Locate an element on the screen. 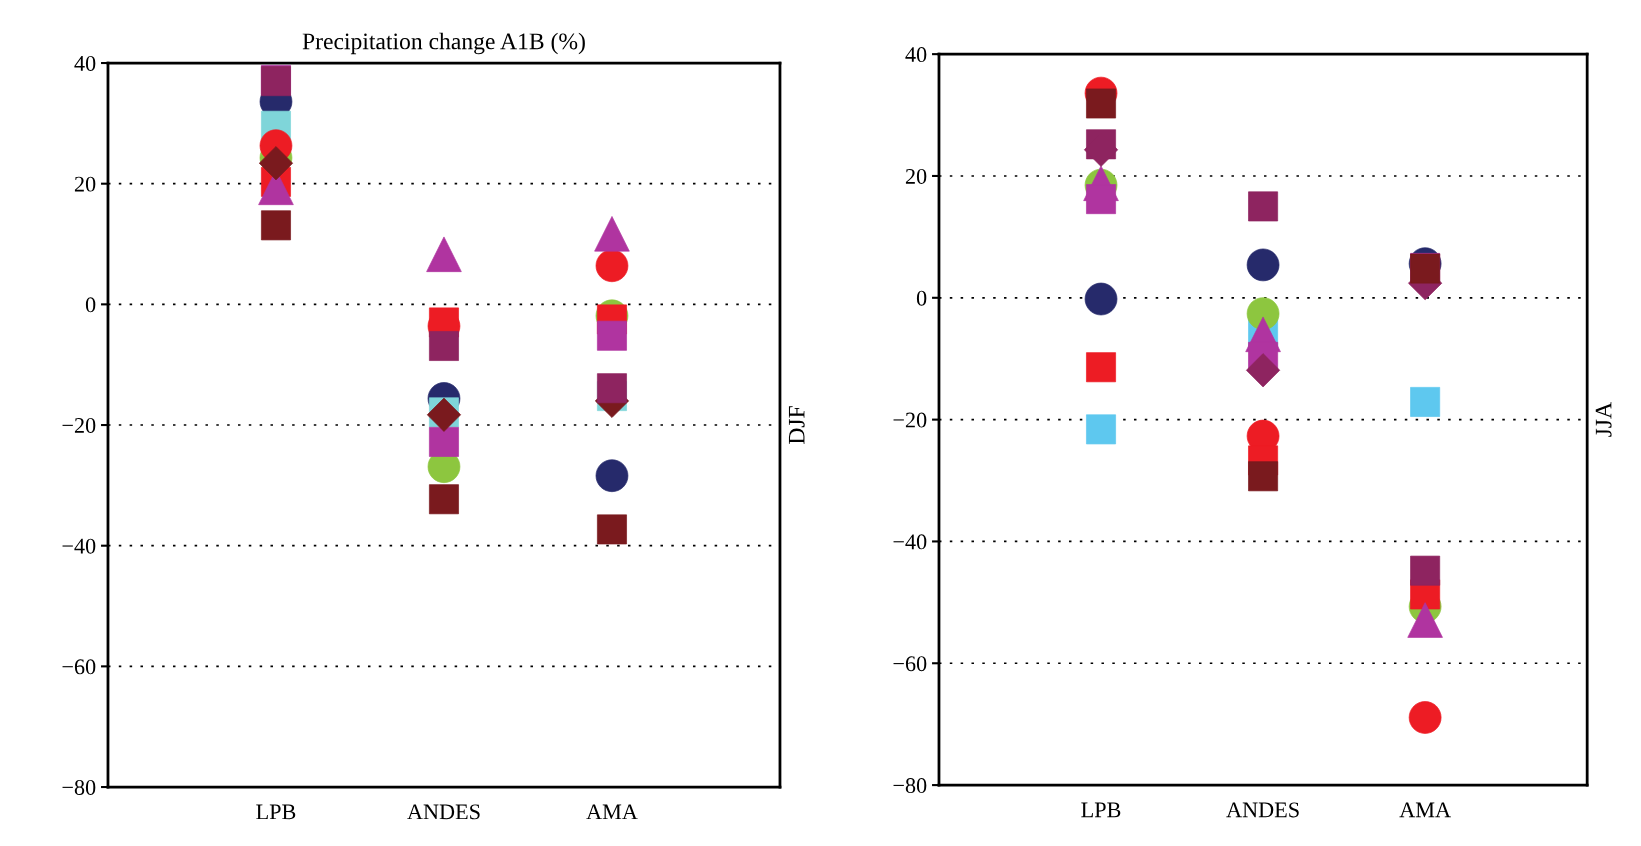 This screenshot has width=1641, height=846. y2-axis-title: JJA is located at coordinates (1603, 419).